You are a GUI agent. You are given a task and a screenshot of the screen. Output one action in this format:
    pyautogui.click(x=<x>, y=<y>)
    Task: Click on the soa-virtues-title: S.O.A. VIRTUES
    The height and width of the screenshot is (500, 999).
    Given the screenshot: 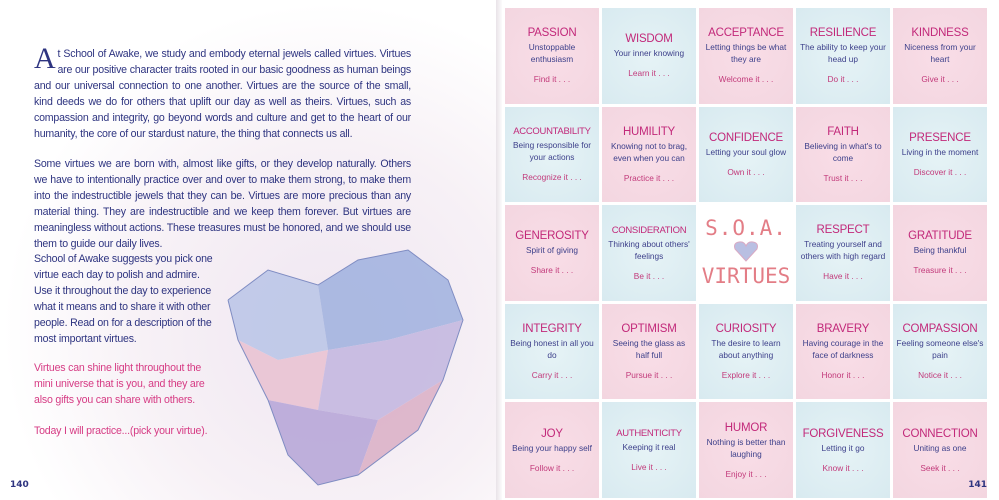 What is the action you would take?
    pyautogui.click(x=746, y=253)
    